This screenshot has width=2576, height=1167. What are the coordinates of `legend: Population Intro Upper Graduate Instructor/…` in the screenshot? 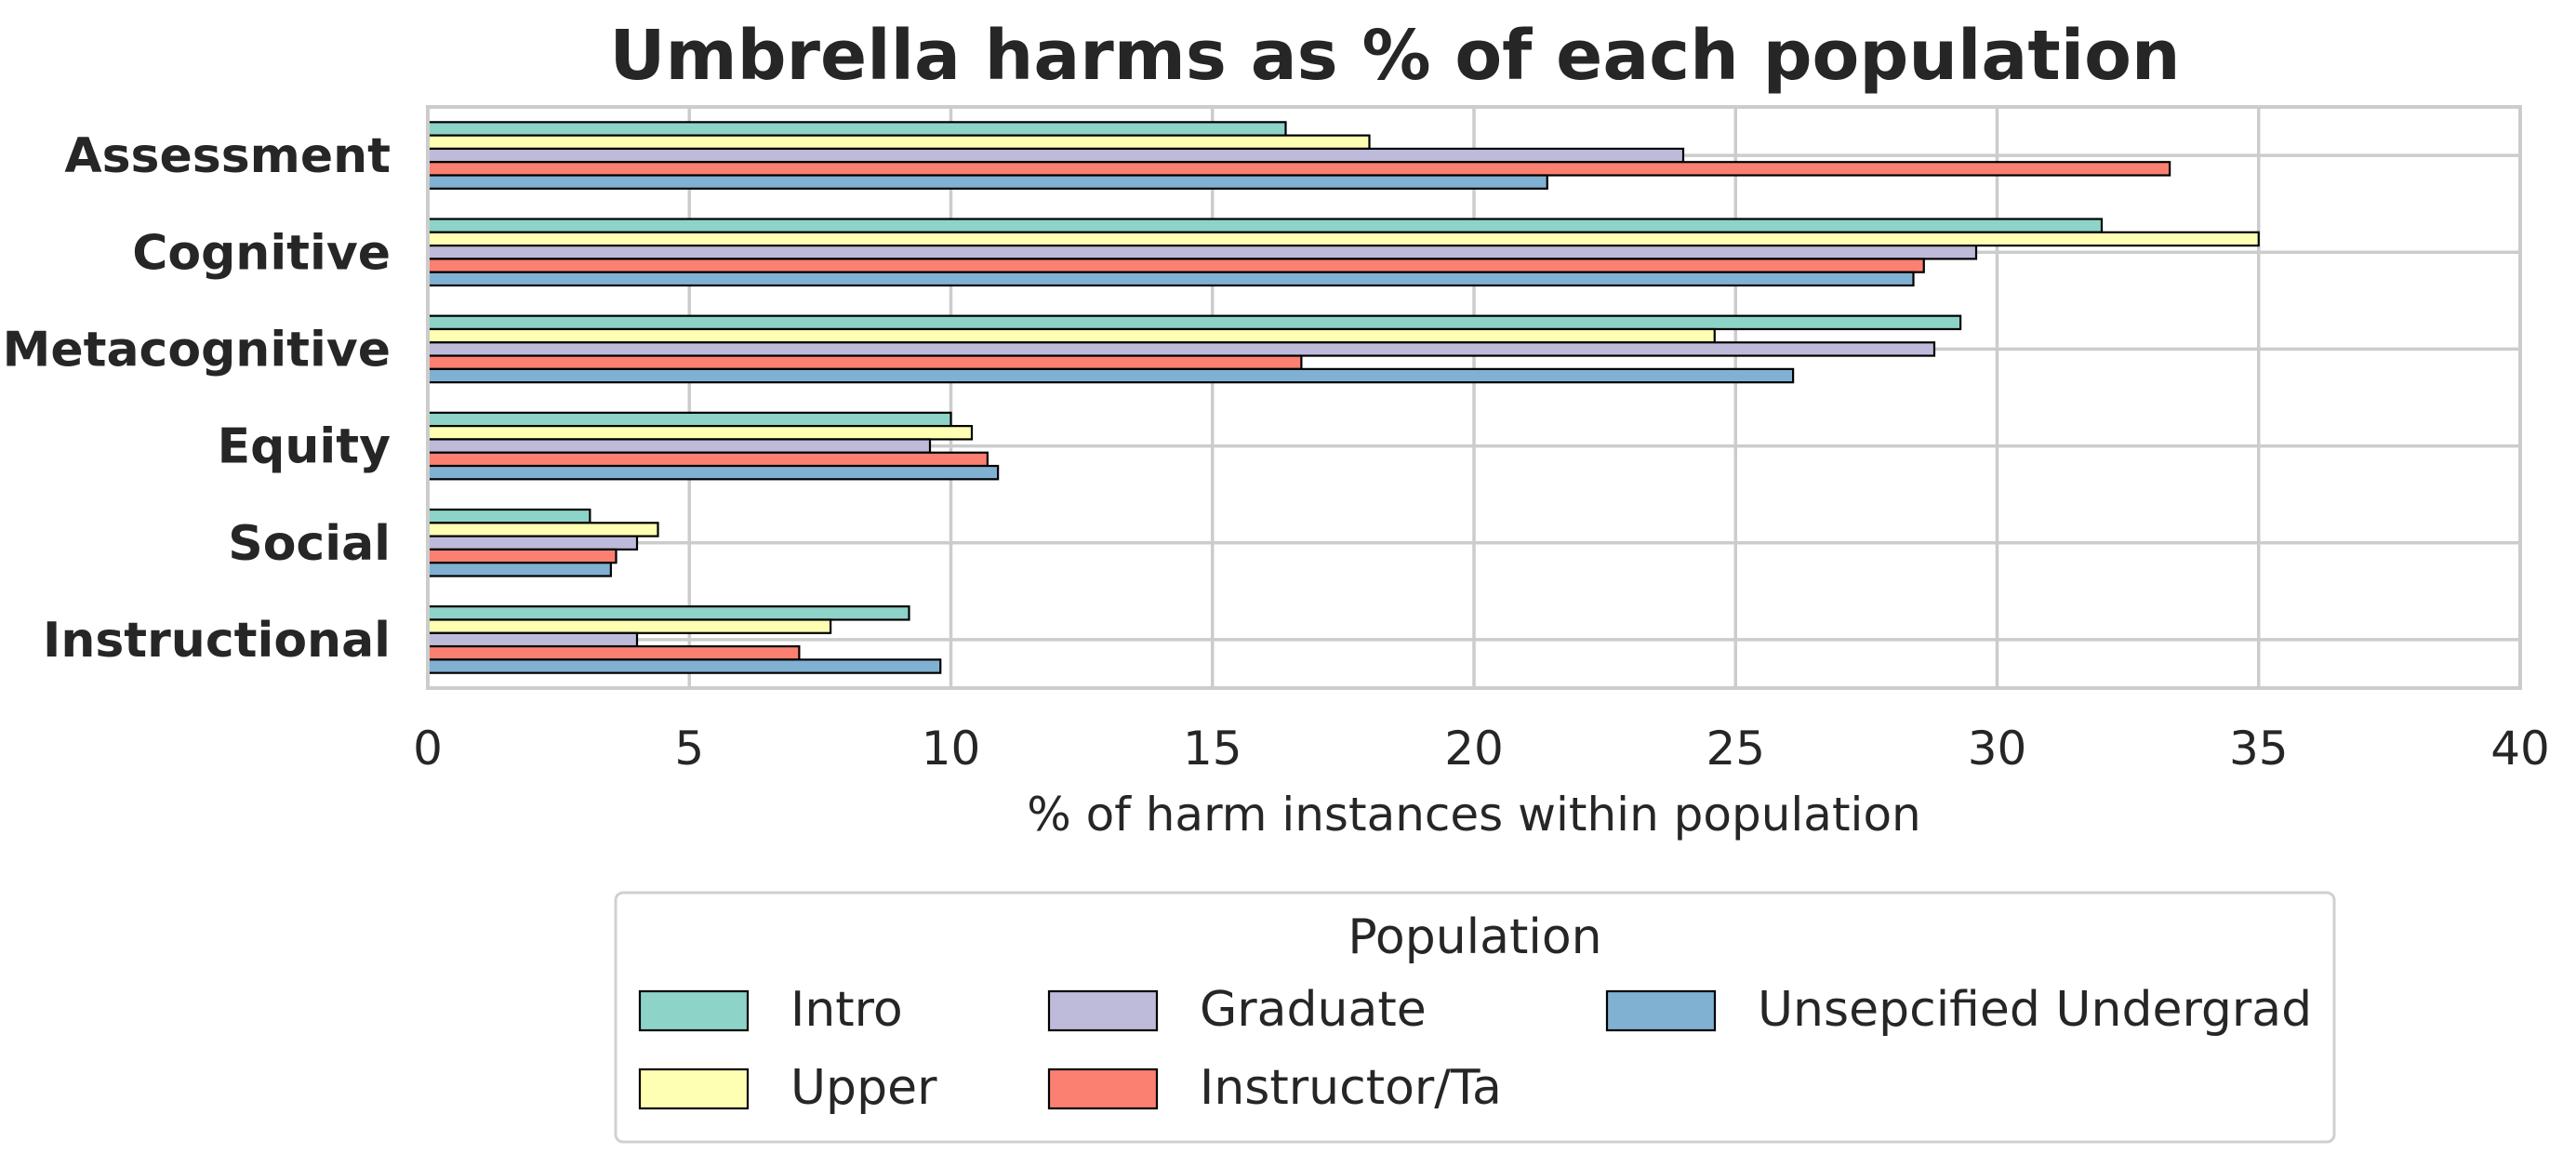 It's located at (1475, 1017).